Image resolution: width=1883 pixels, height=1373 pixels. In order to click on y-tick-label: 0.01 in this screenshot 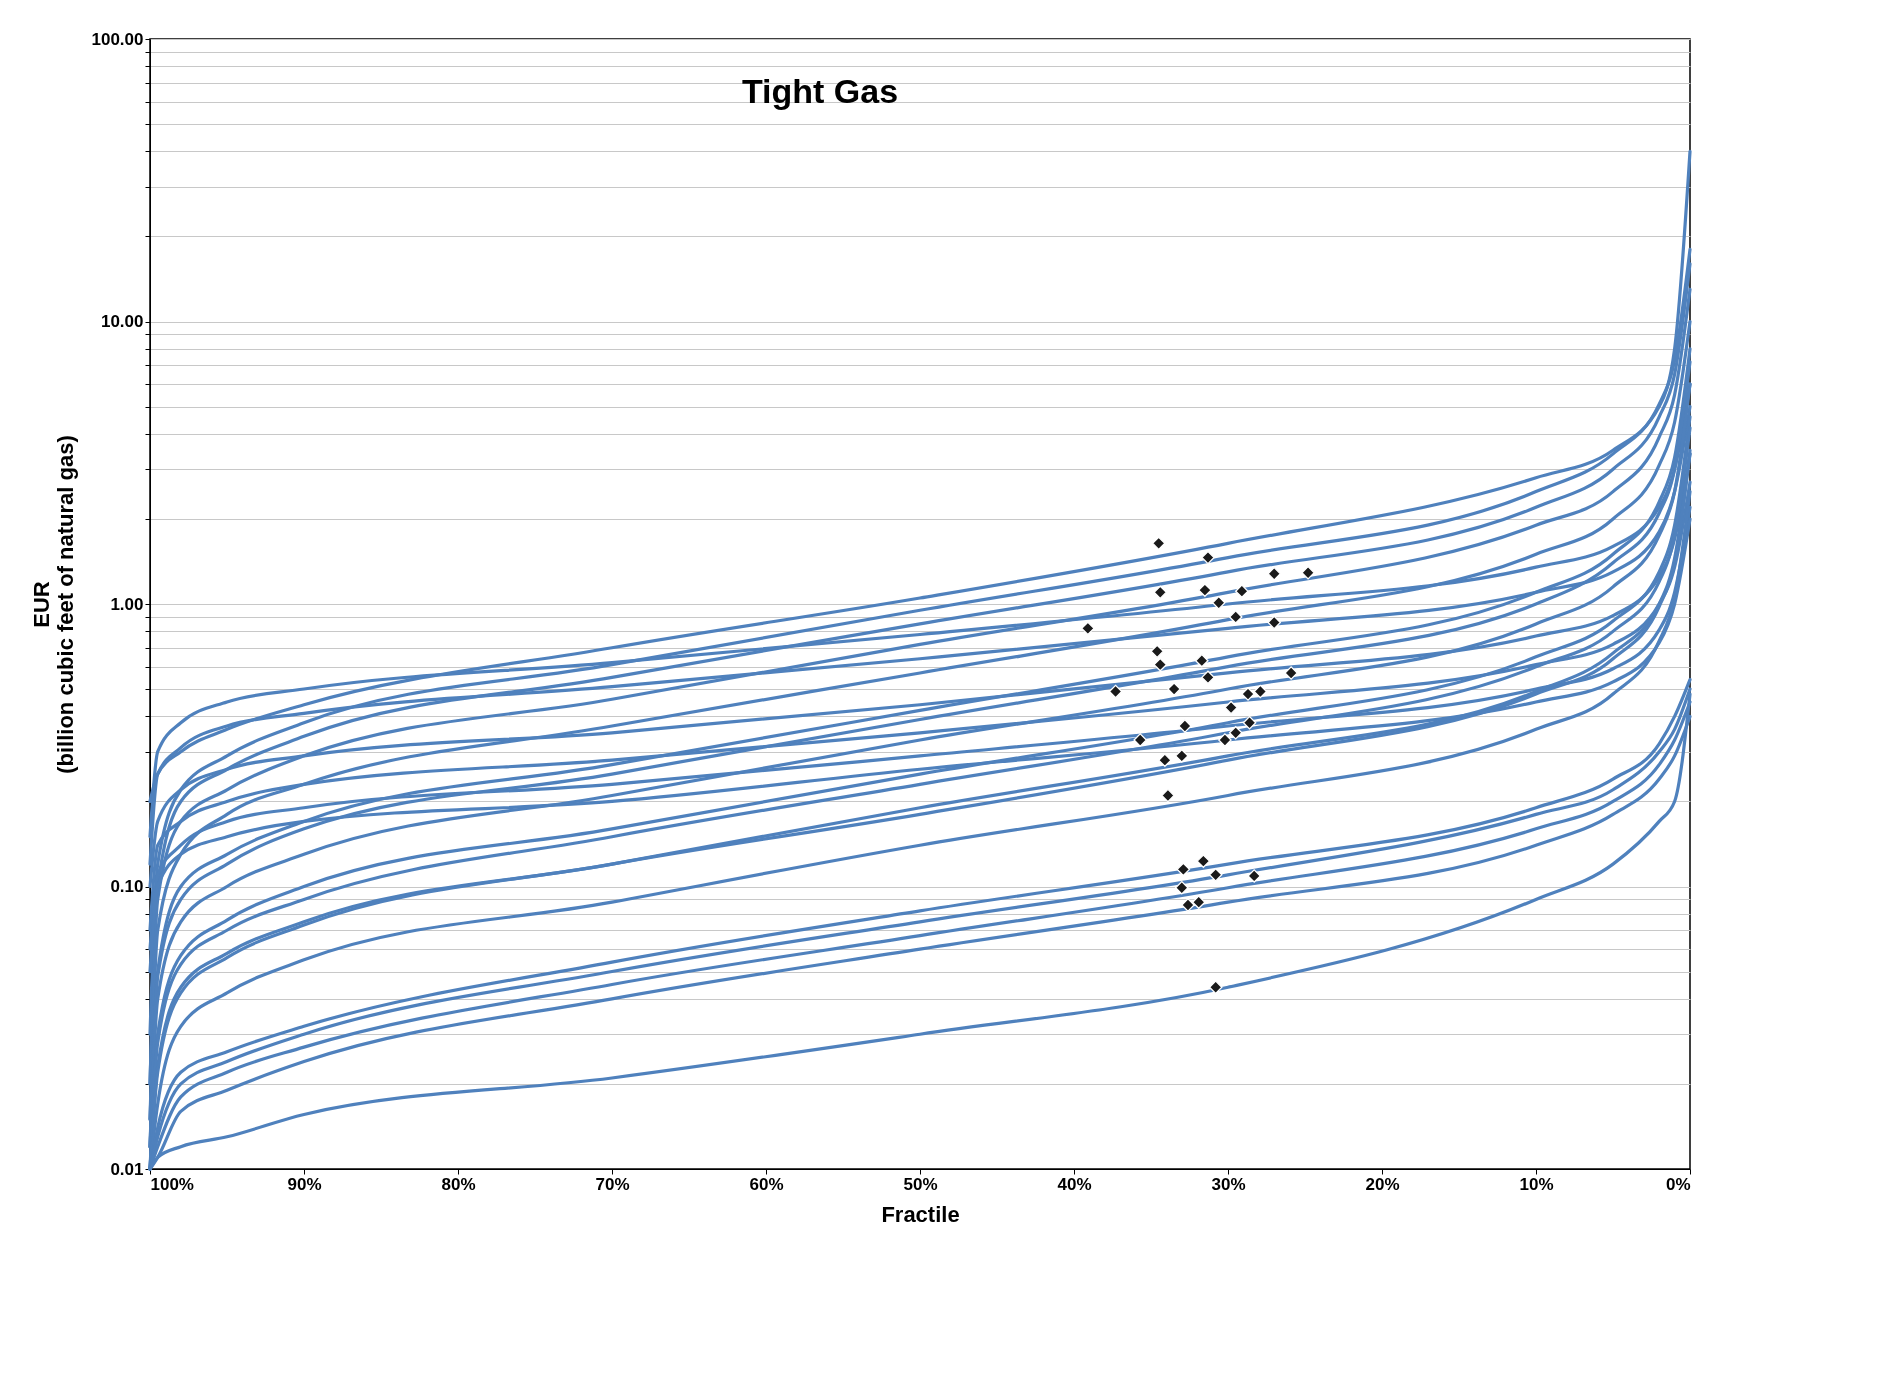, I will do `click(127, 1169)`.